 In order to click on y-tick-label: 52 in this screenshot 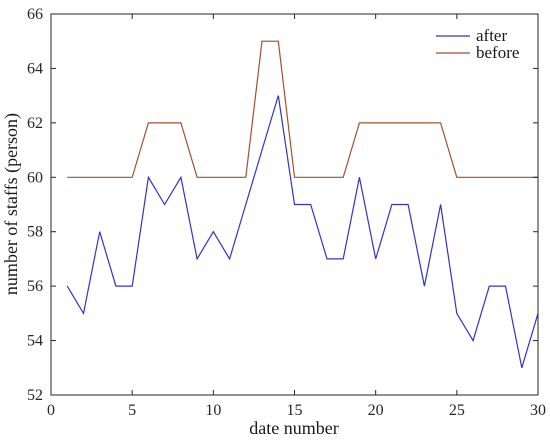, I will do `click(35, 395)`.